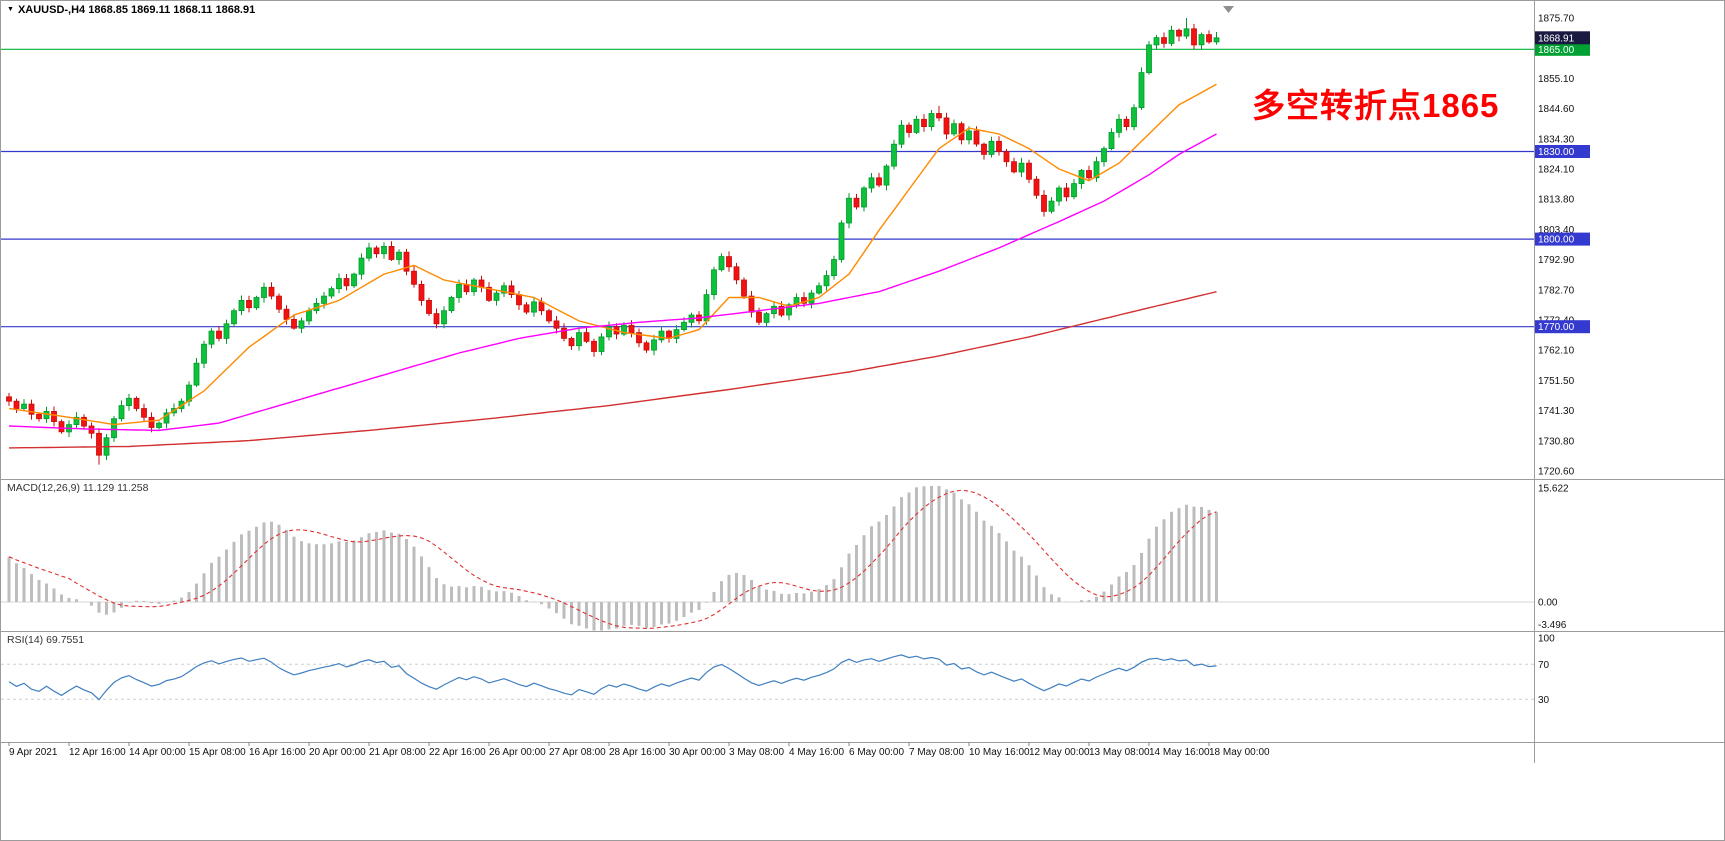 This screenshot has height=841, width=1725. What do you see at coordinates (1556, 230) in the screenshot?
I see `price-axis-label: 1803.40` at bounding box center [1556, 230].